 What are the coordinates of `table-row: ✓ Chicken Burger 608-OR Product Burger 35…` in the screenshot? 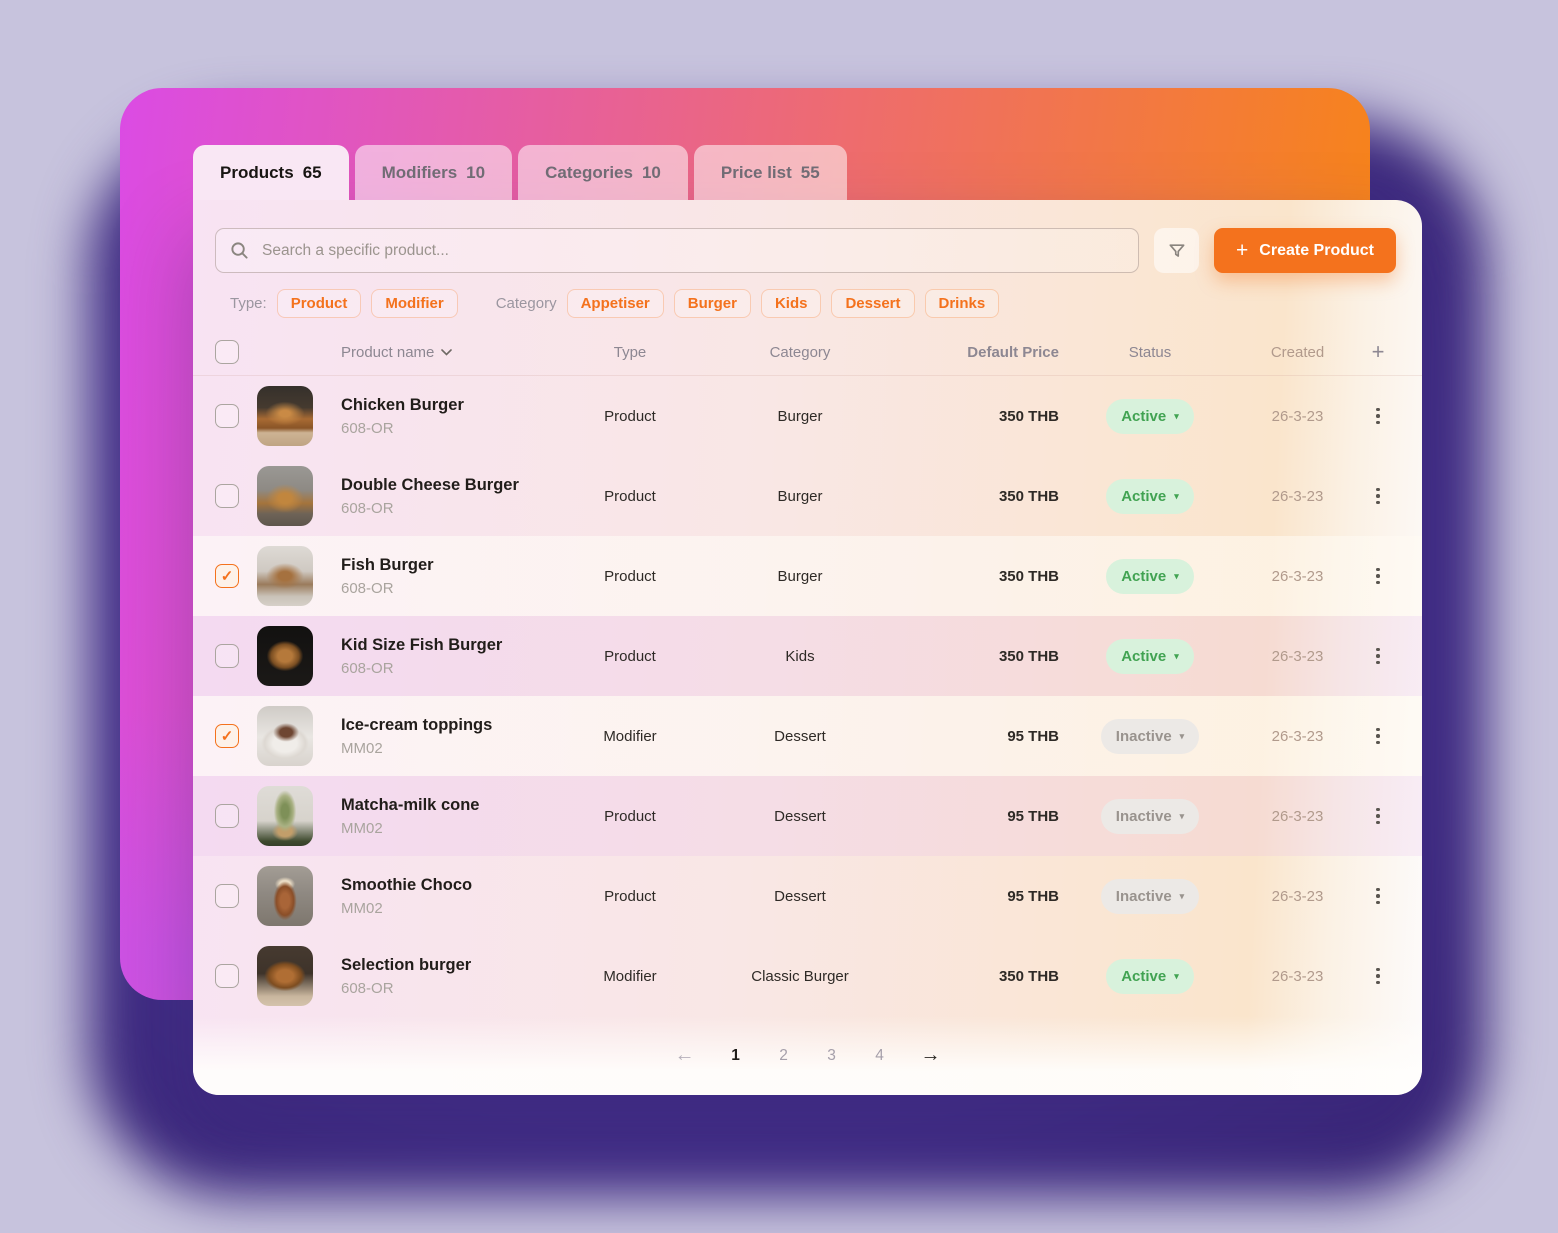 It's located at (807, 416).